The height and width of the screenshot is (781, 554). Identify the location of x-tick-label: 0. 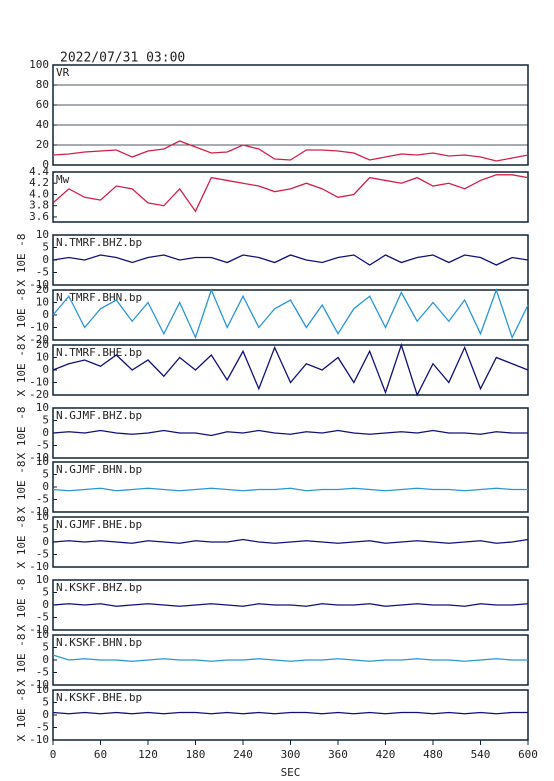
(53, 754).